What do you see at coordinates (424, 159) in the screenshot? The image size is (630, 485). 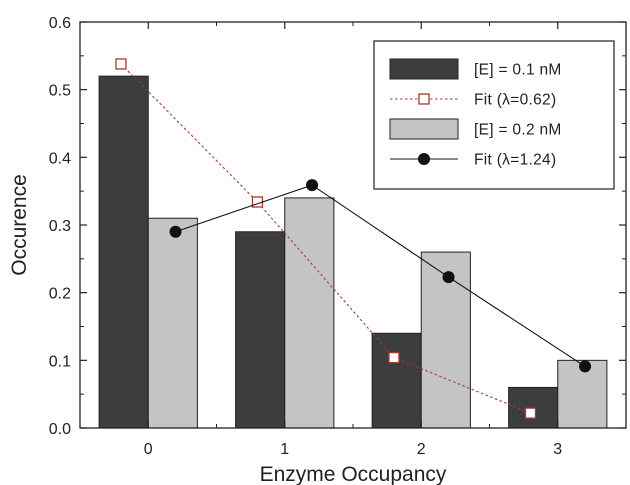 I see `legend-marker-filled-circle` at bounding box center [424, 159].